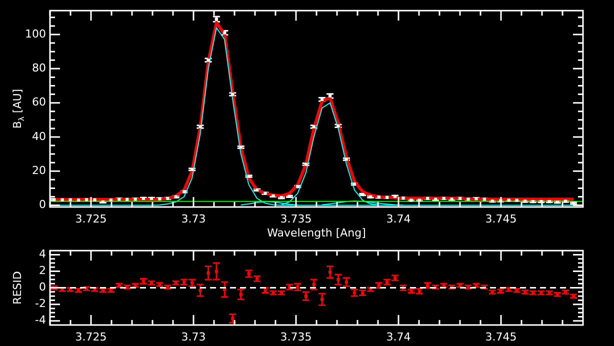  Describe the element at coordinates (42, 254) in the screenshot. I see `y-tick-label: 4` at that location.